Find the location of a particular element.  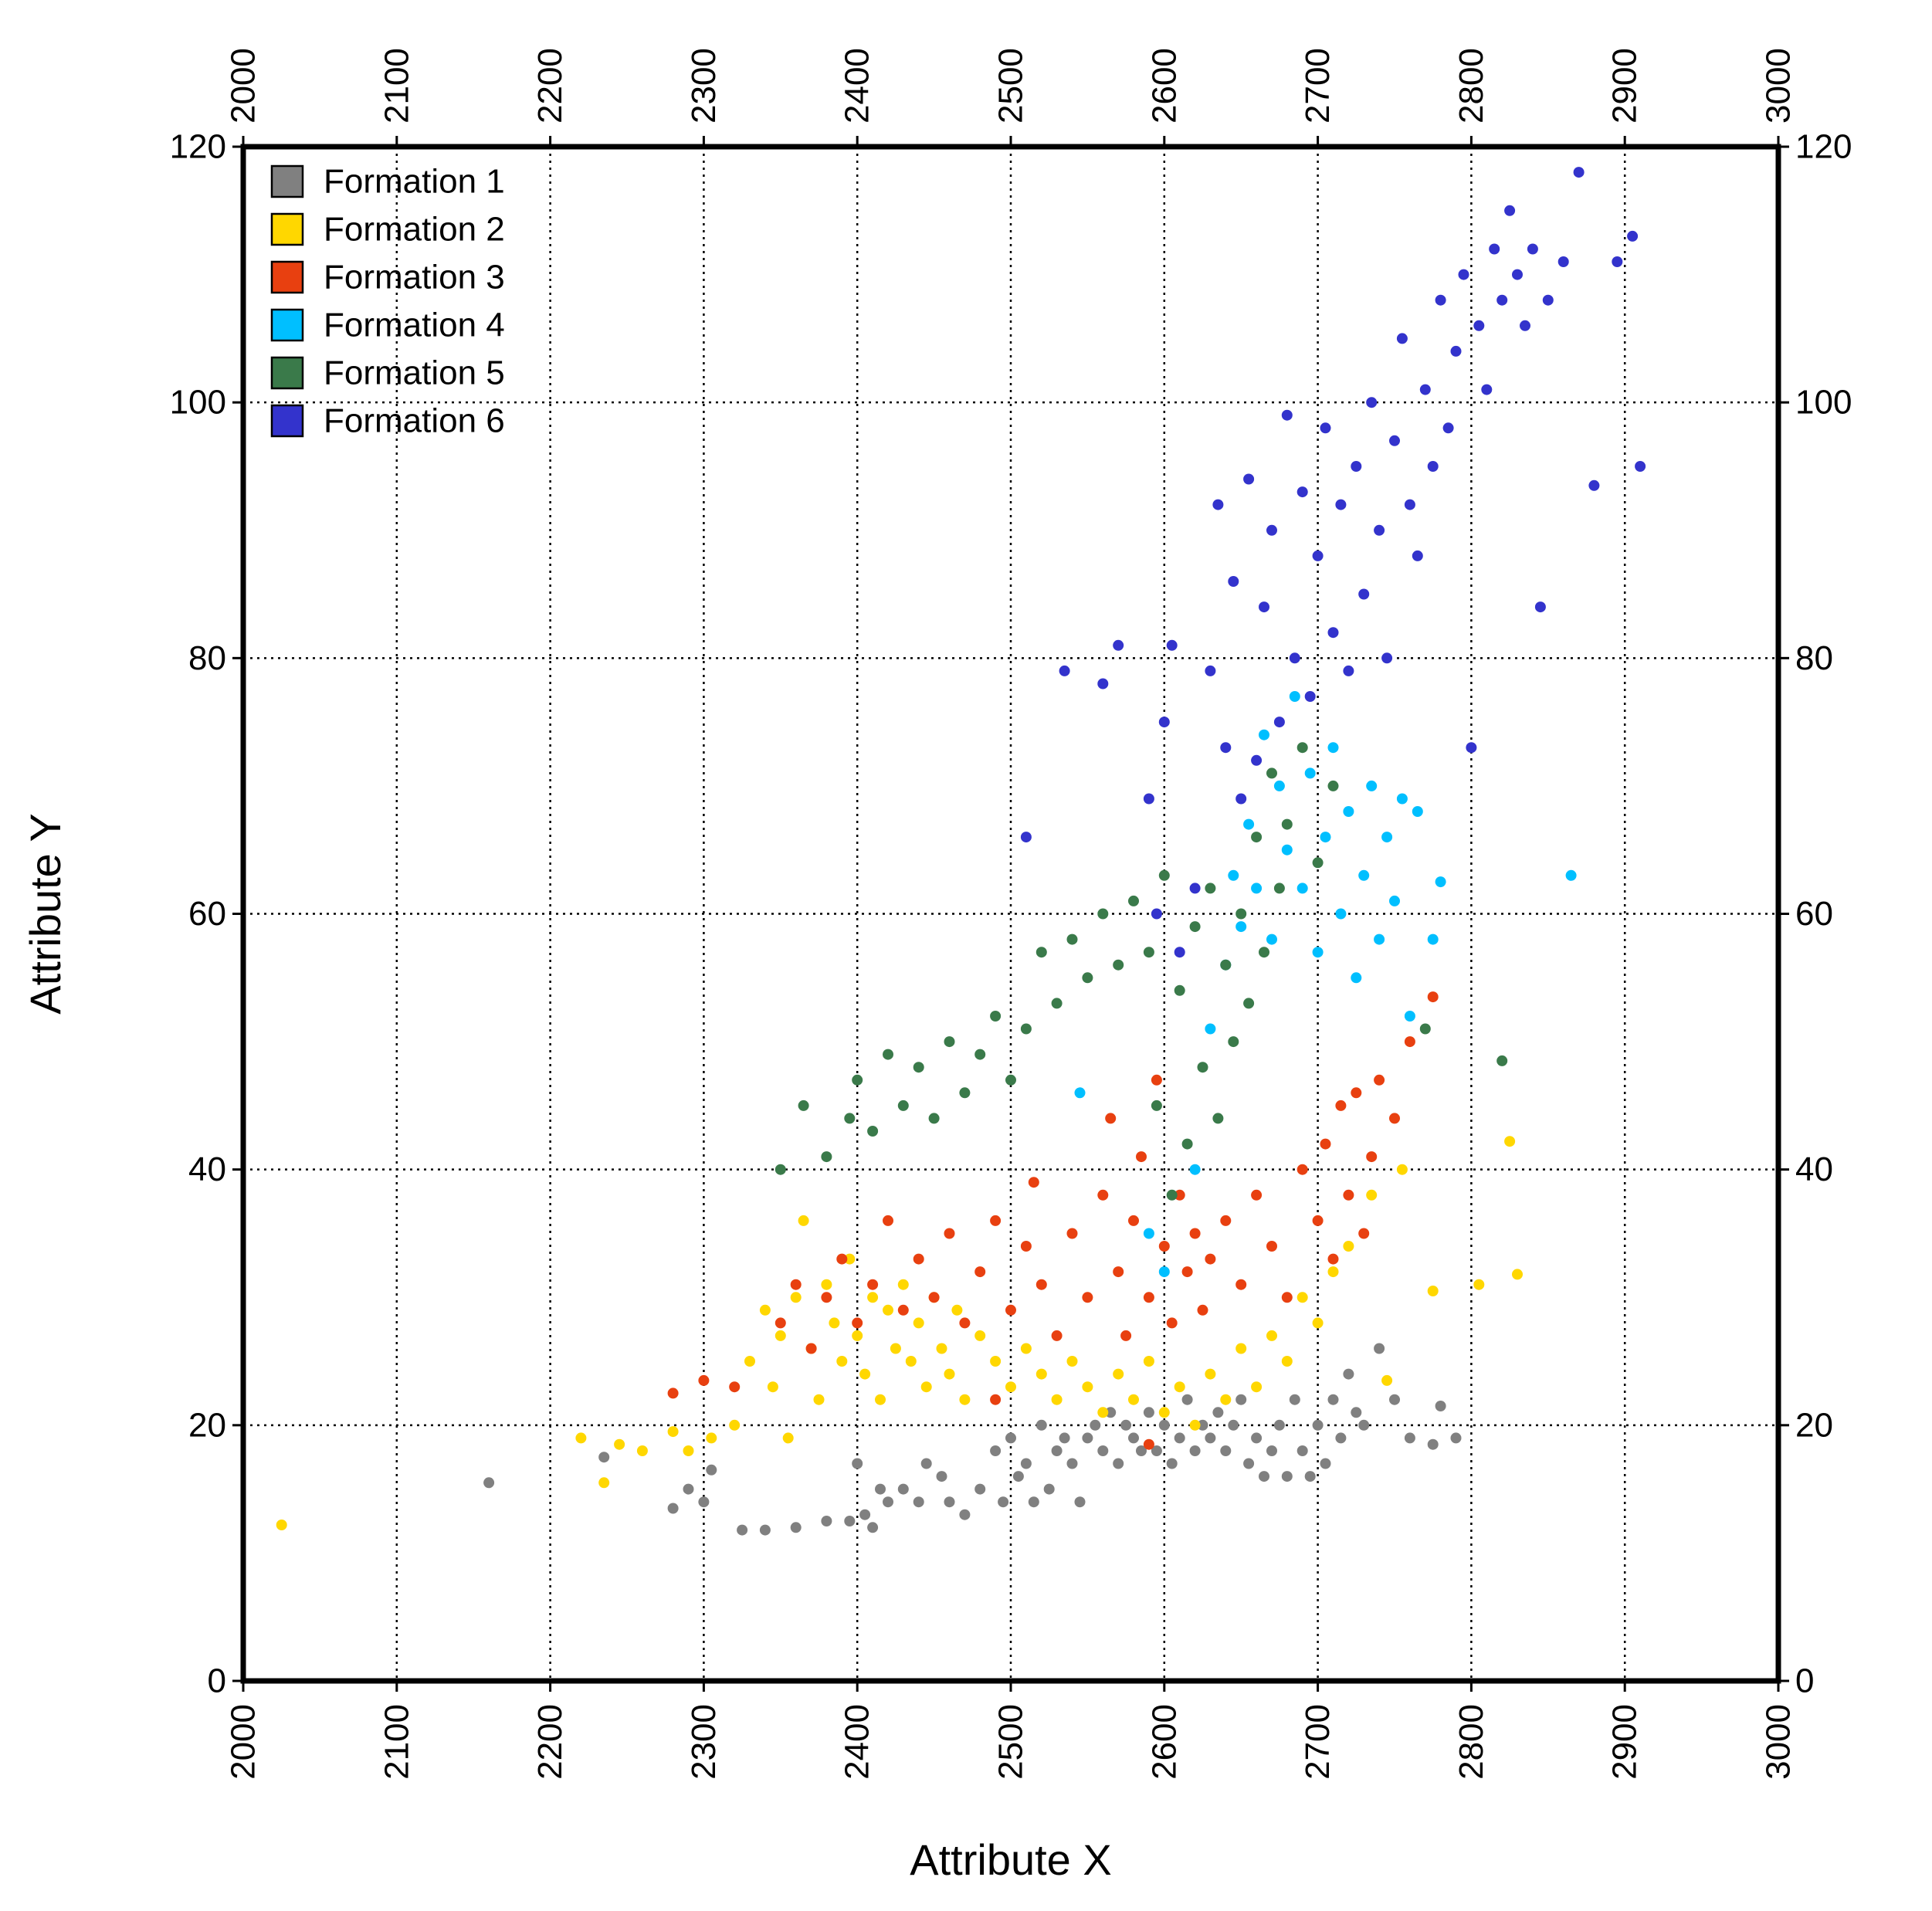

y-right-tick-label: 120 is located at coordinates (1823, 147).